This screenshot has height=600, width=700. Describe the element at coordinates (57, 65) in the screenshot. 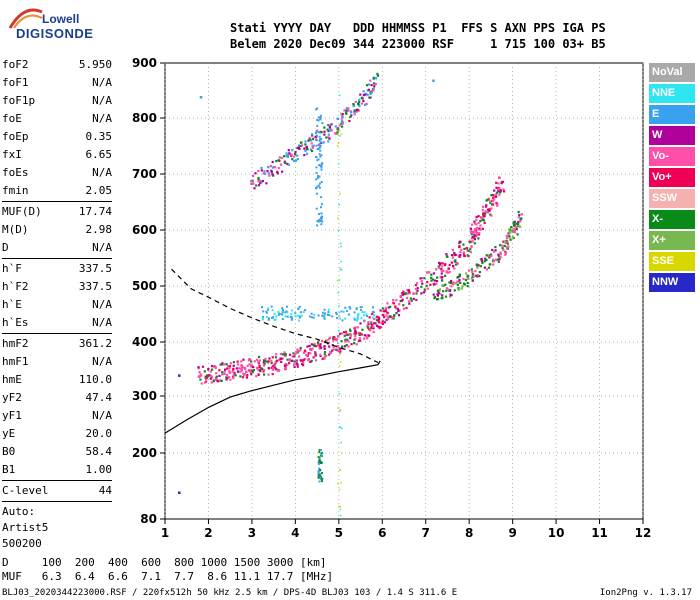

I see `param-row: foF2 5.950` at that location.